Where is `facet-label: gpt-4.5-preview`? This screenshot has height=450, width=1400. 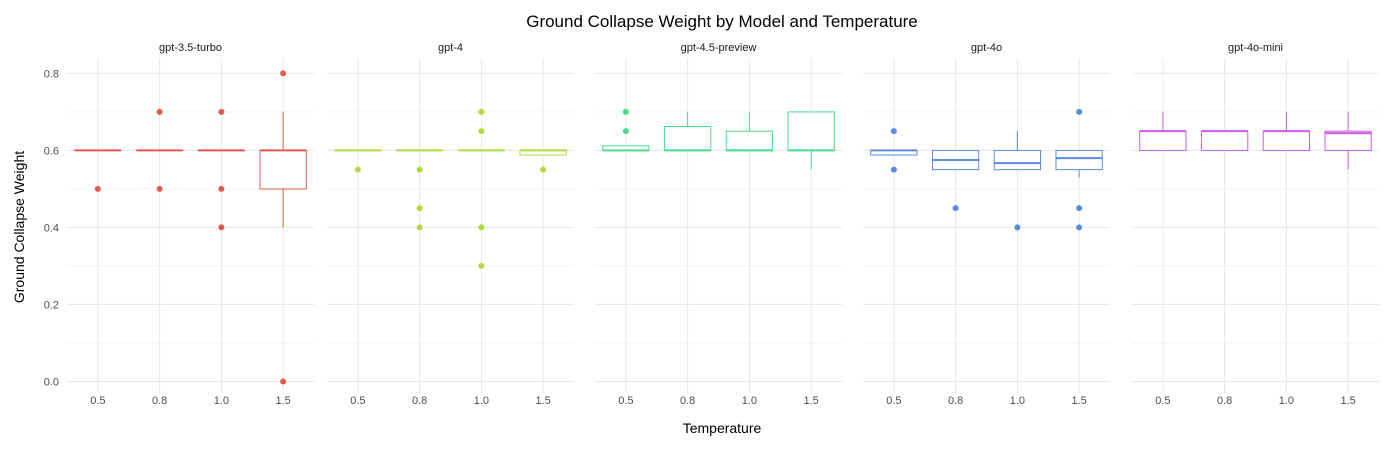 facet-label: gpt-4.5-preview is located at coordinates (719, 48).